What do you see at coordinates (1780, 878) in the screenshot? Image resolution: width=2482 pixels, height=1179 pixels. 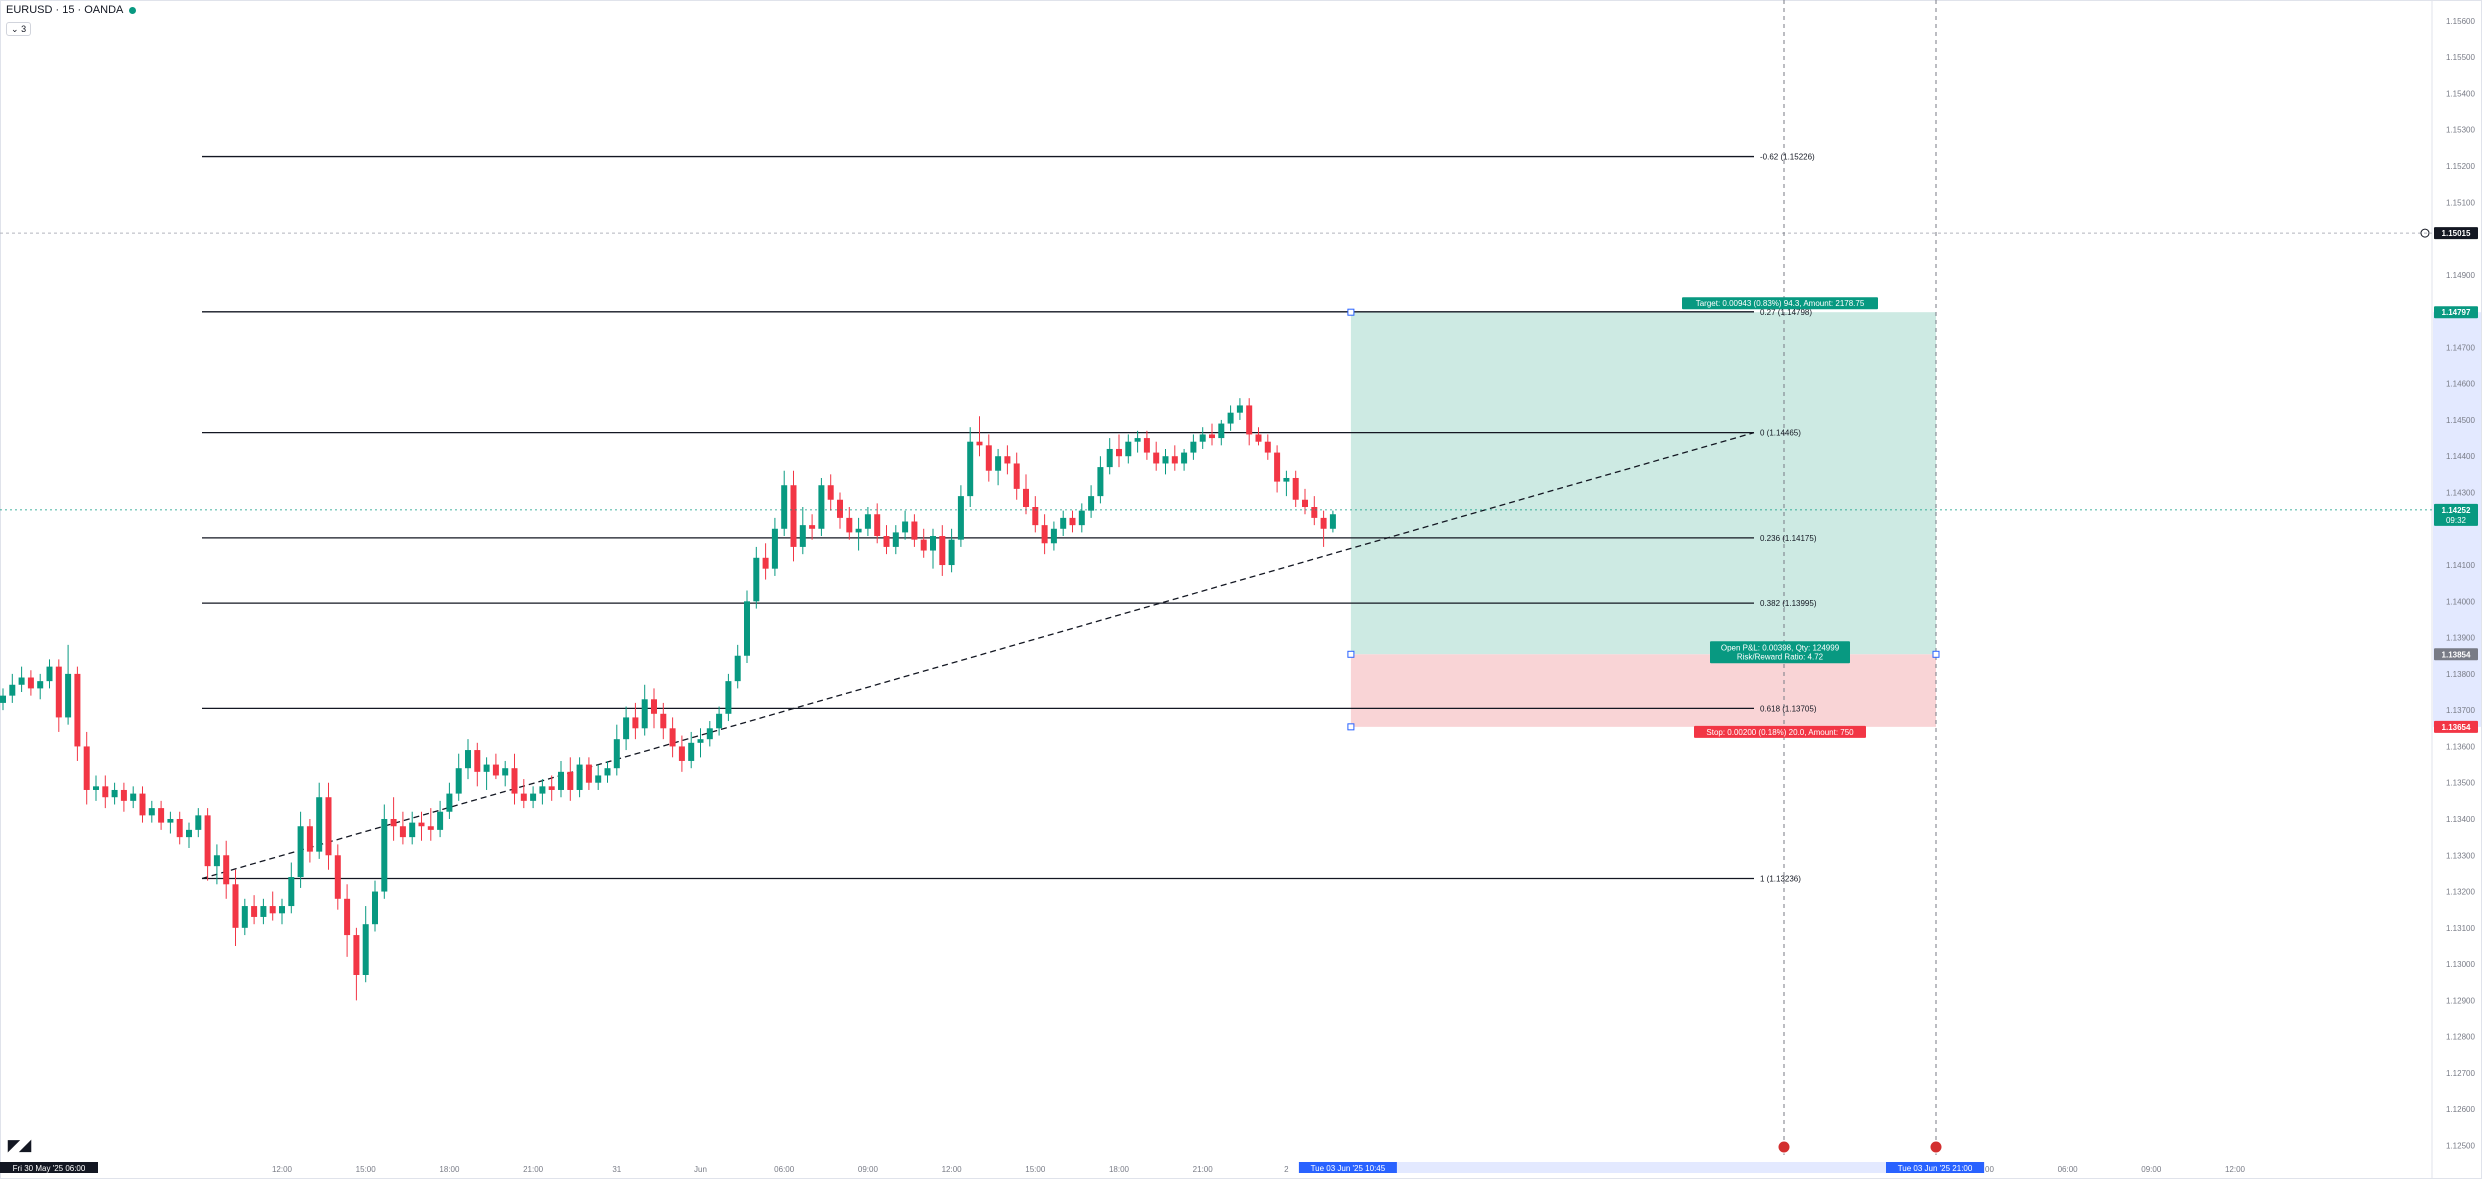 I see `fib-level-label: 1 (1.13236)` at bounding box center [1780, 878].